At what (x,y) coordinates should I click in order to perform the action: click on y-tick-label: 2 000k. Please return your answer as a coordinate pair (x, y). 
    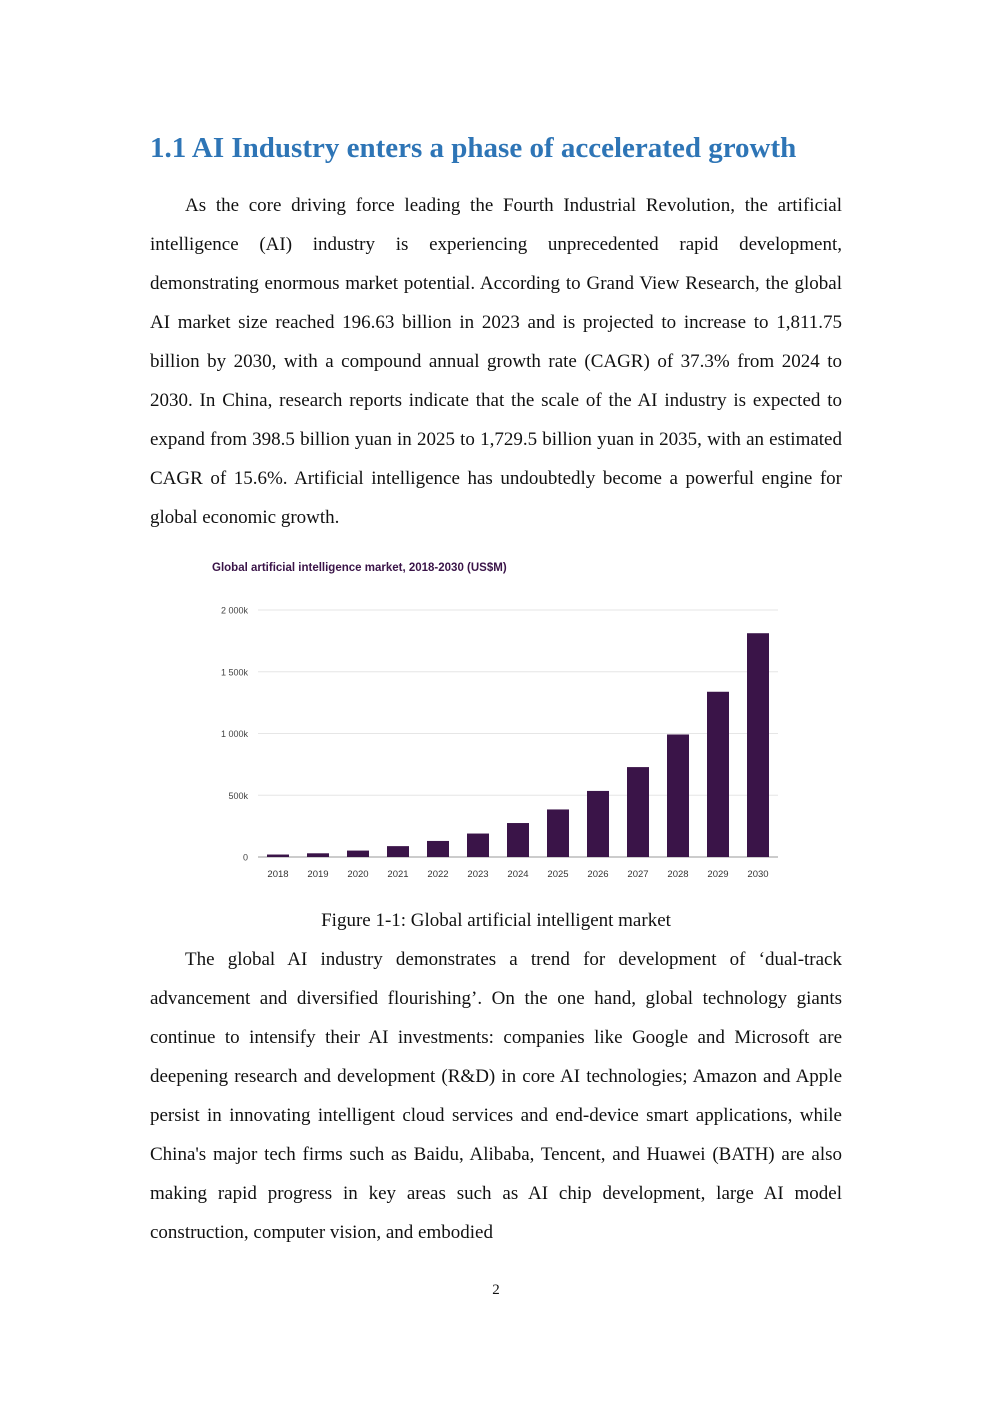
    Looking at the image, I should click on (235, 611).